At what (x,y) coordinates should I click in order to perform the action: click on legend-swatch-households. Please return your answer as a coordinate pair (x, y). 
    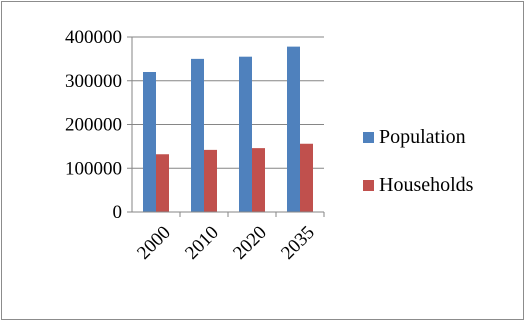
    Looking at the image, I should click on (368, 185).